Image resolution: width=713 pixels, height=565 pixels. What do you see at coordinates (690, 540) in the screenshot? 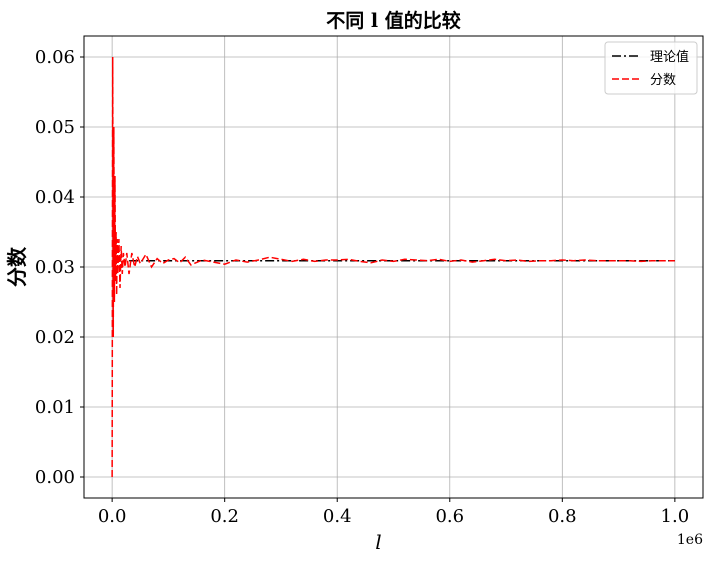
I see `x-axis-offset-label: 1e6` at bounding box center [690, 540].